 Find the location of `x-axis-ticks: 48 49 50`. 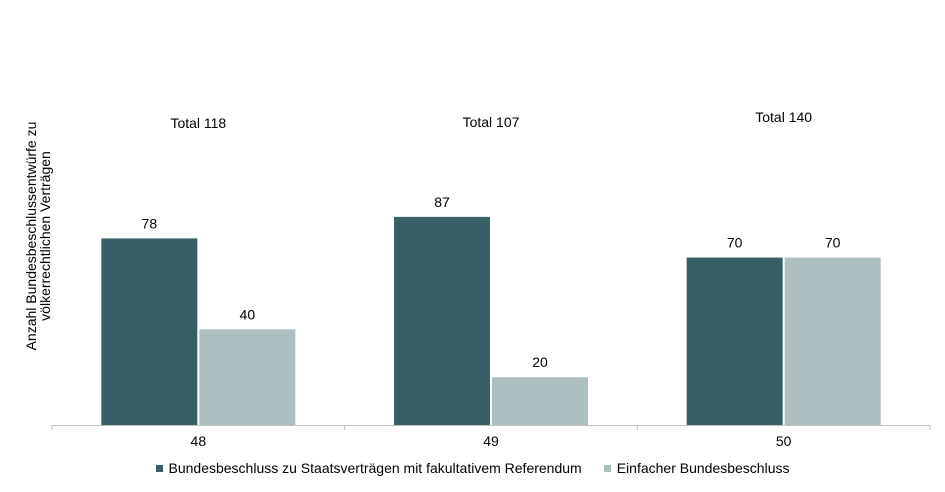

x-axis-ticks: 48 49 50 is located at coordinates (491, 437).